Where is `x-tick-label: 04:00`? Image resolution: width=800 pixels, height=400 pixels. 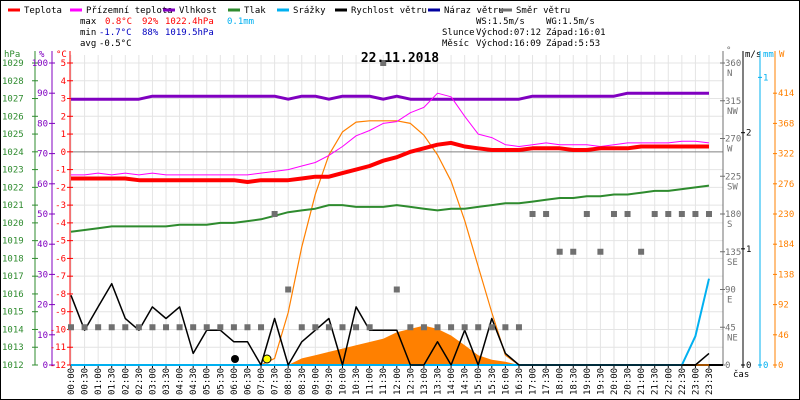
x-tick-label: 04:00 is located at coordinates (181, 381).